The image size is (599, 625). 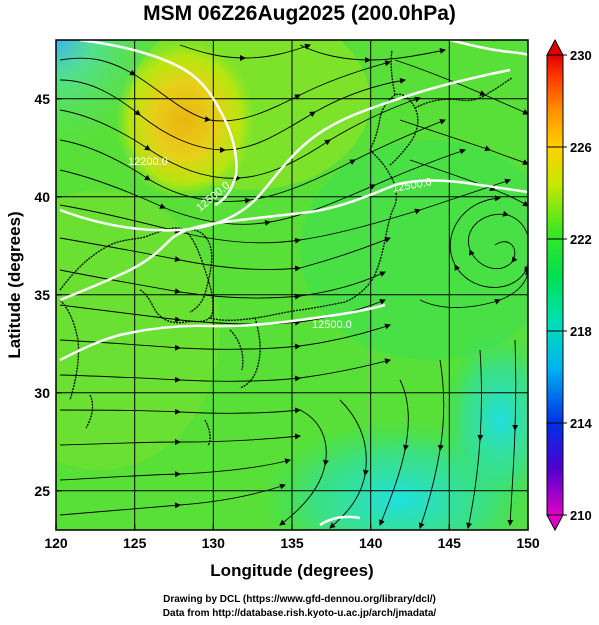 I want to click on y-tick-label: 40, so click(x=42, y=197).